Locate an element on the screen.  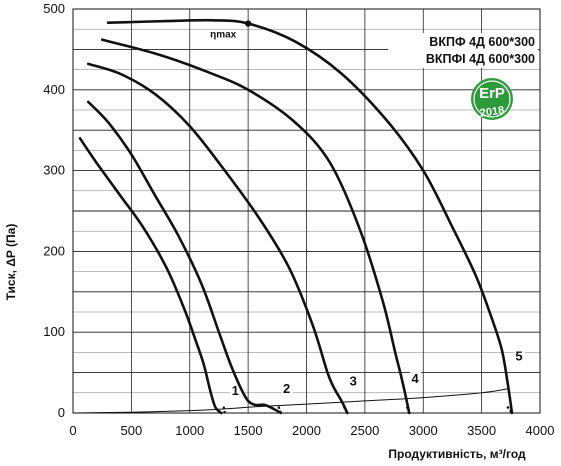
x-axis-title: Продуктивність, м³/год is located at coordinates (457, 454).